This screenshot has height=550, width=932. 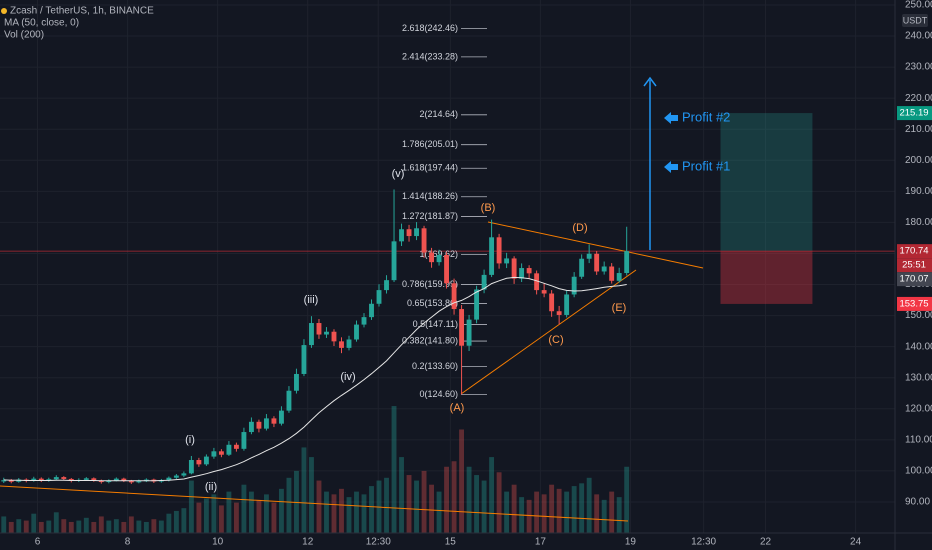 What do you see at coordinates (488, 208) in the screenshot?
I see `wave-label: (B)` at bounding box center [488, 208].